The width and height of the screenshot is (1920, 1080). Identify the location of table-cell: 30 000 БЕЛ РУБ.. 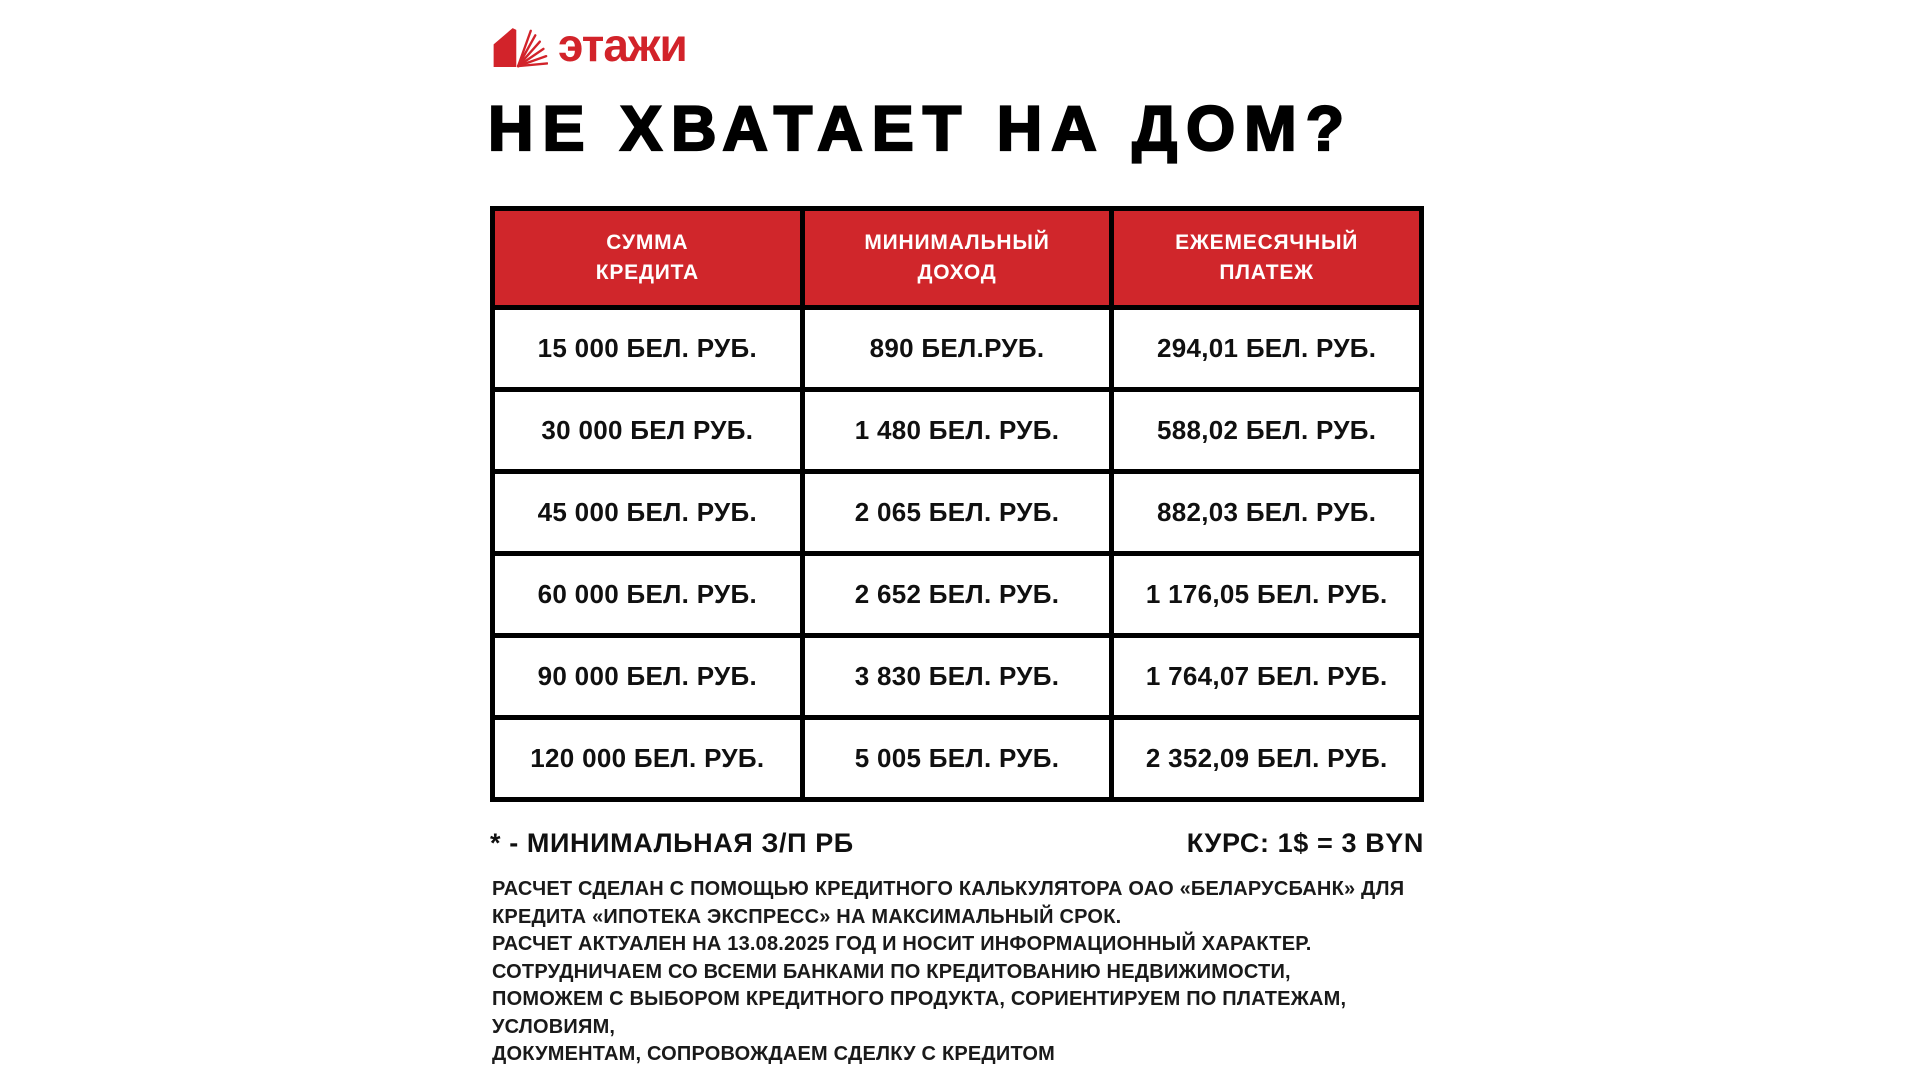
(647, 430).